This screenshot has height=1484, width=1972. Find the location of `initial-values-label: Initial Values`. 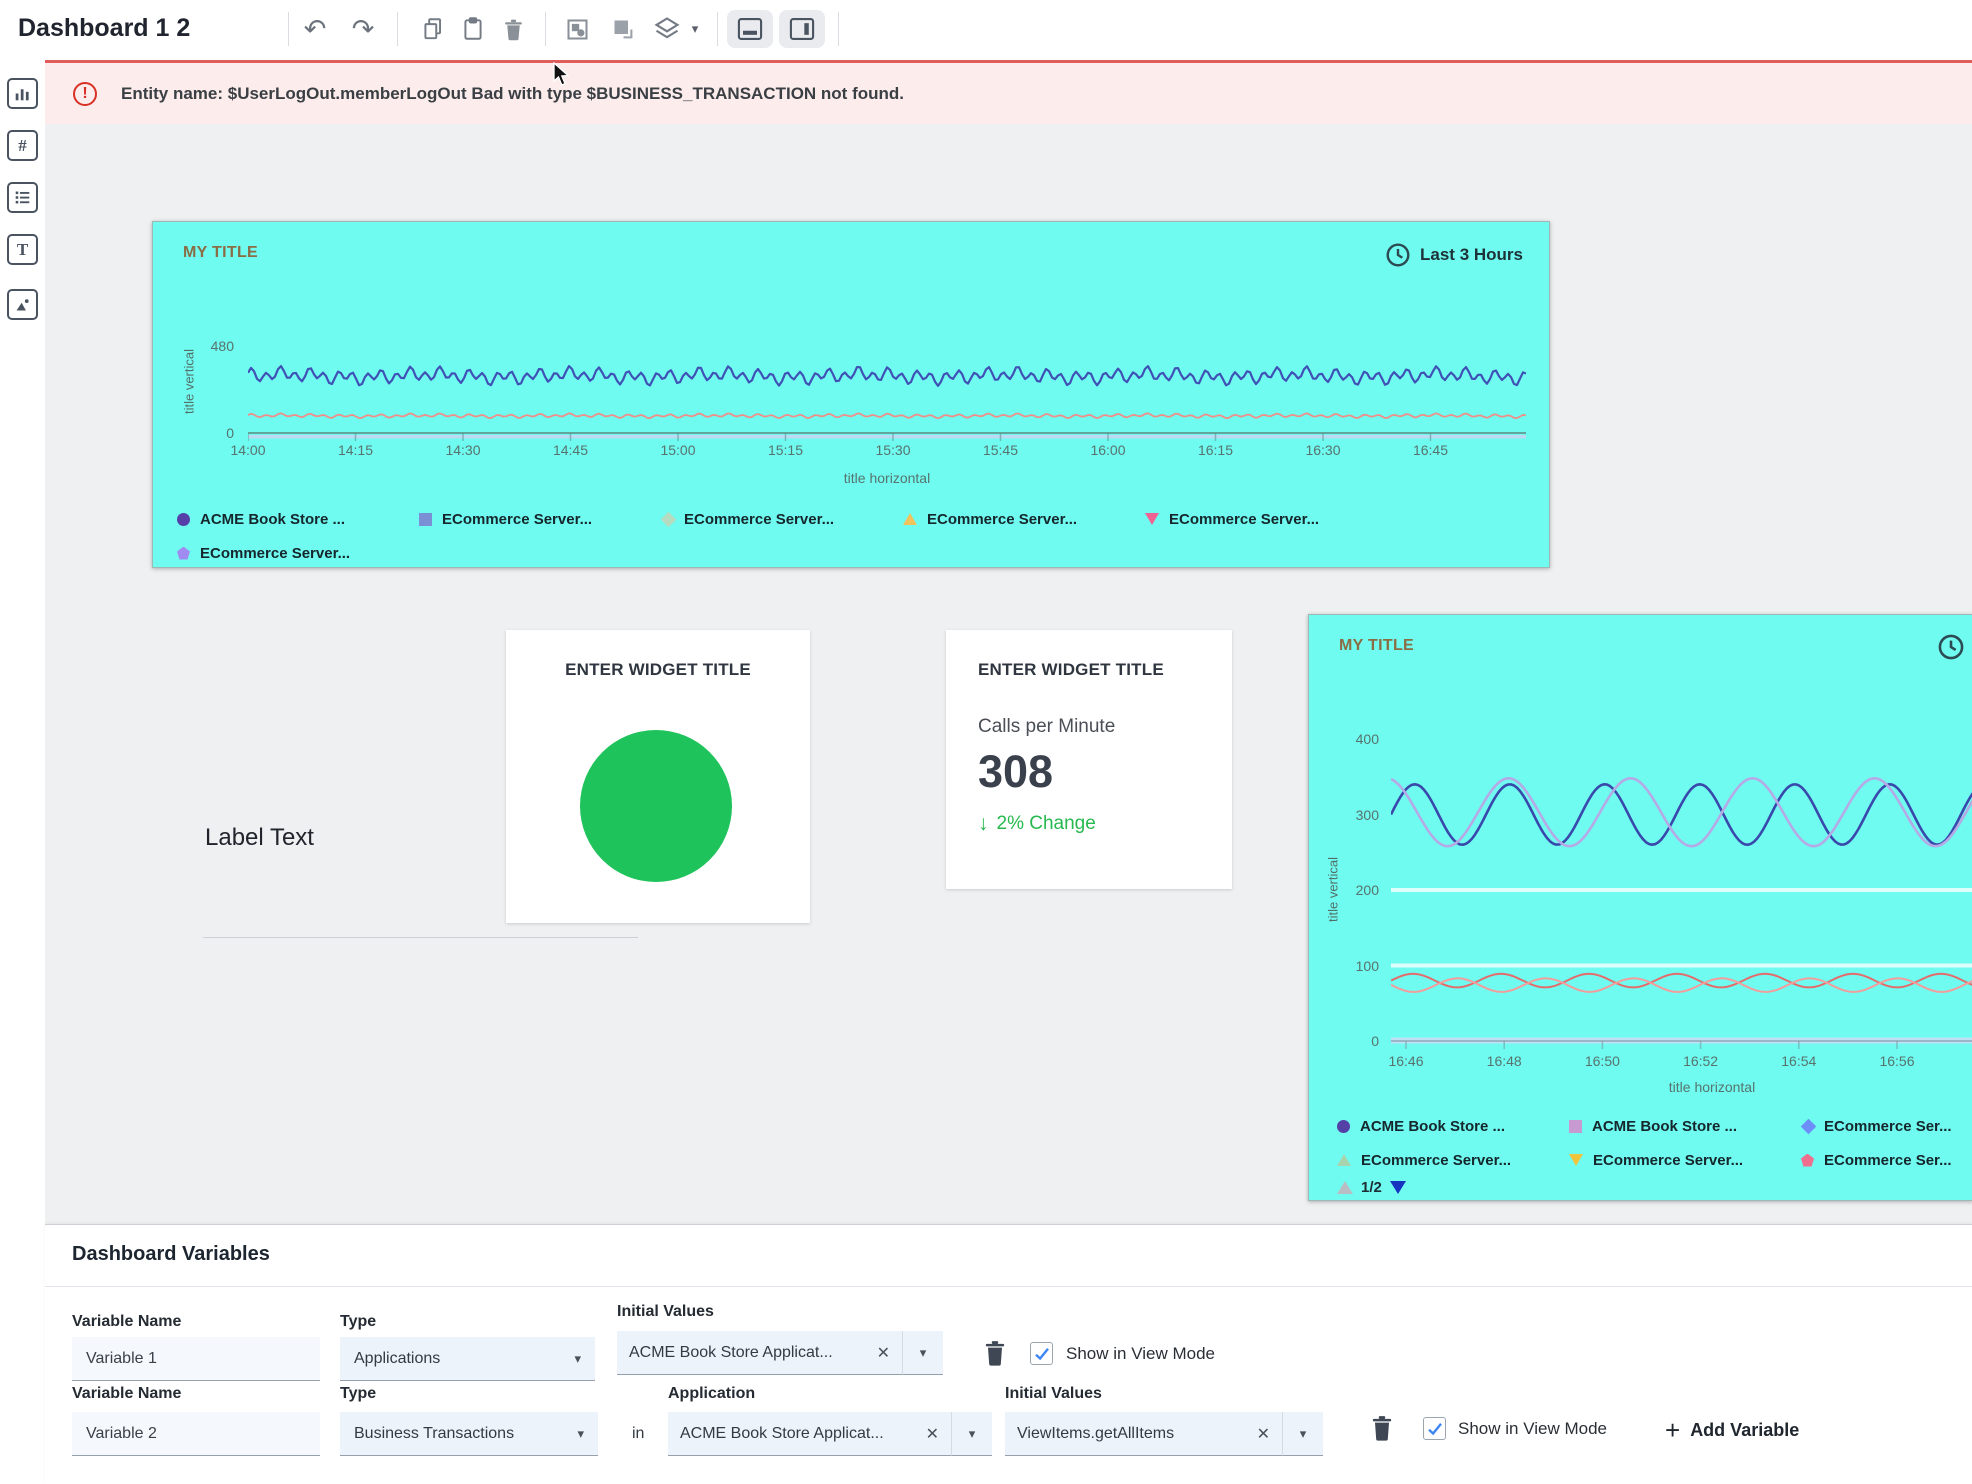

initial-values-label: Initial Values is located at coordinates (1053, 1393).